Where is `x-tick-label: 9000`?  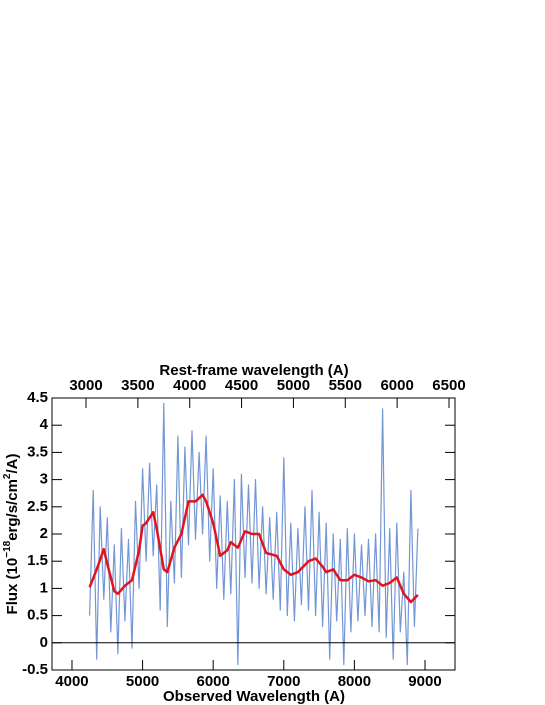
x-tick-label: 9000 is located at coordinates (424, 681).